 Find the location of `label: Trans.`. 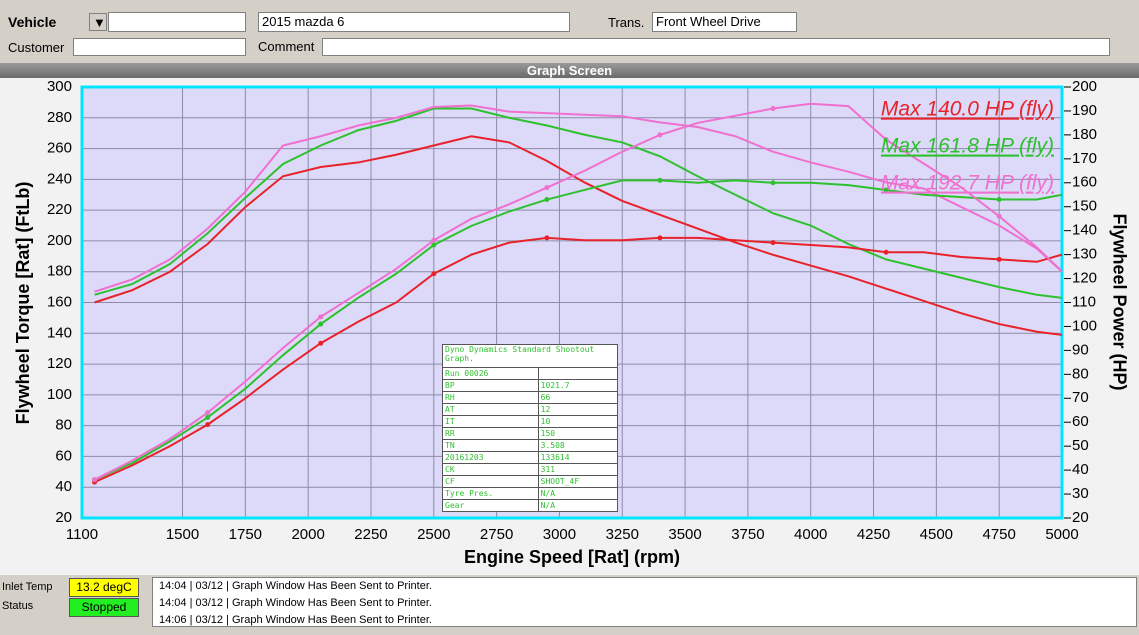

label: Trans. is located at coordinates (626, 22).